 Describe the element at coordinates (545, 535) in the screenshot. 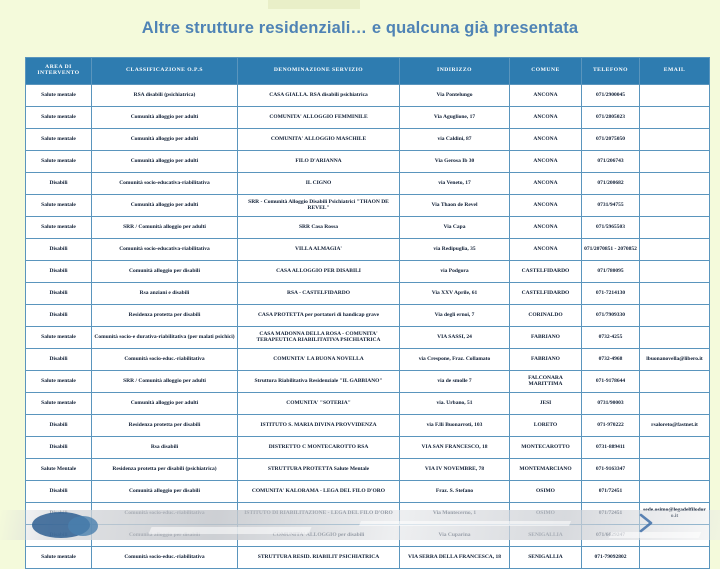

I see `cell-comune: SENIGALLIA` at that location.